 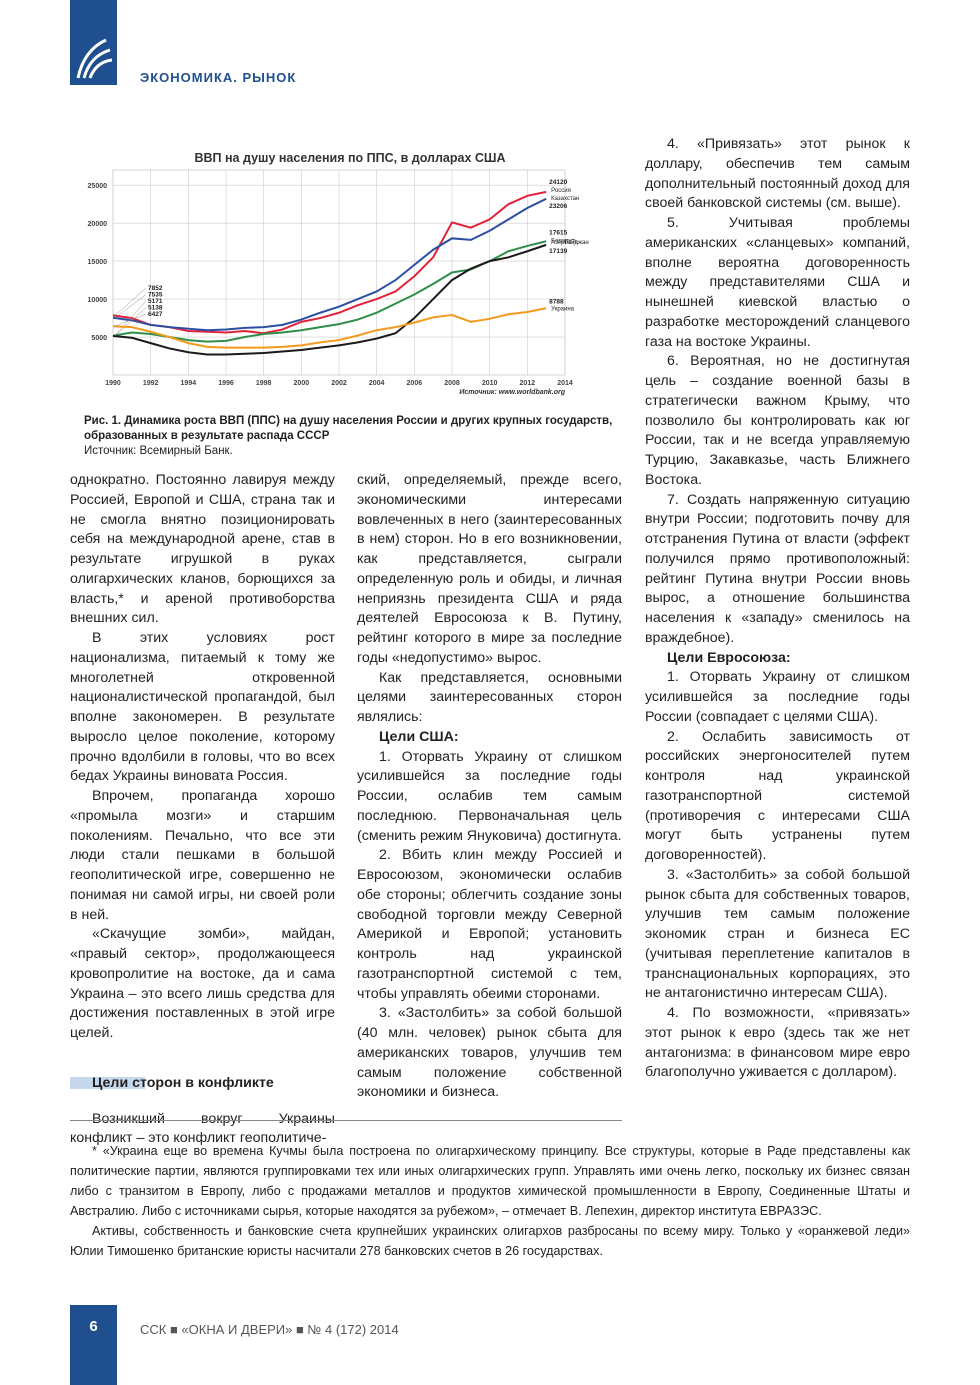 I want to click on logo, so click(x=94, y=58).